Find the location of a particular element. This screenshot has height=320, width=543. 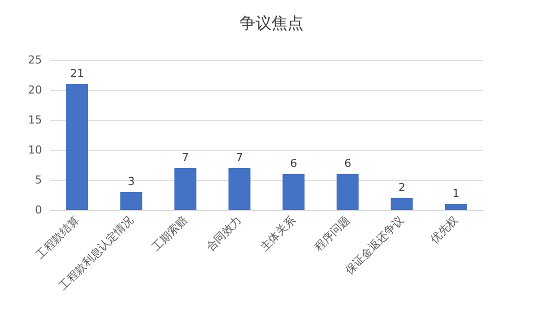

data-label: 1 is located at coordinates (456, 193).